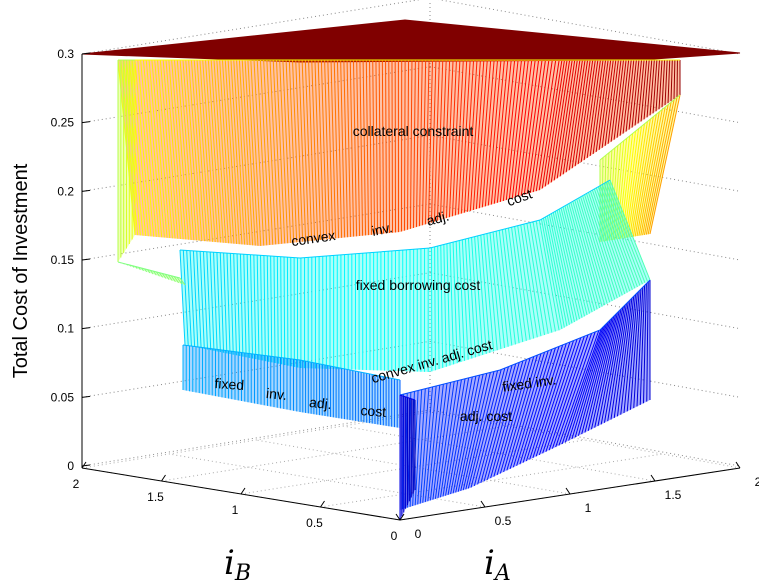  I want to click on z-tick-label: 0.1, so click(65, 329).